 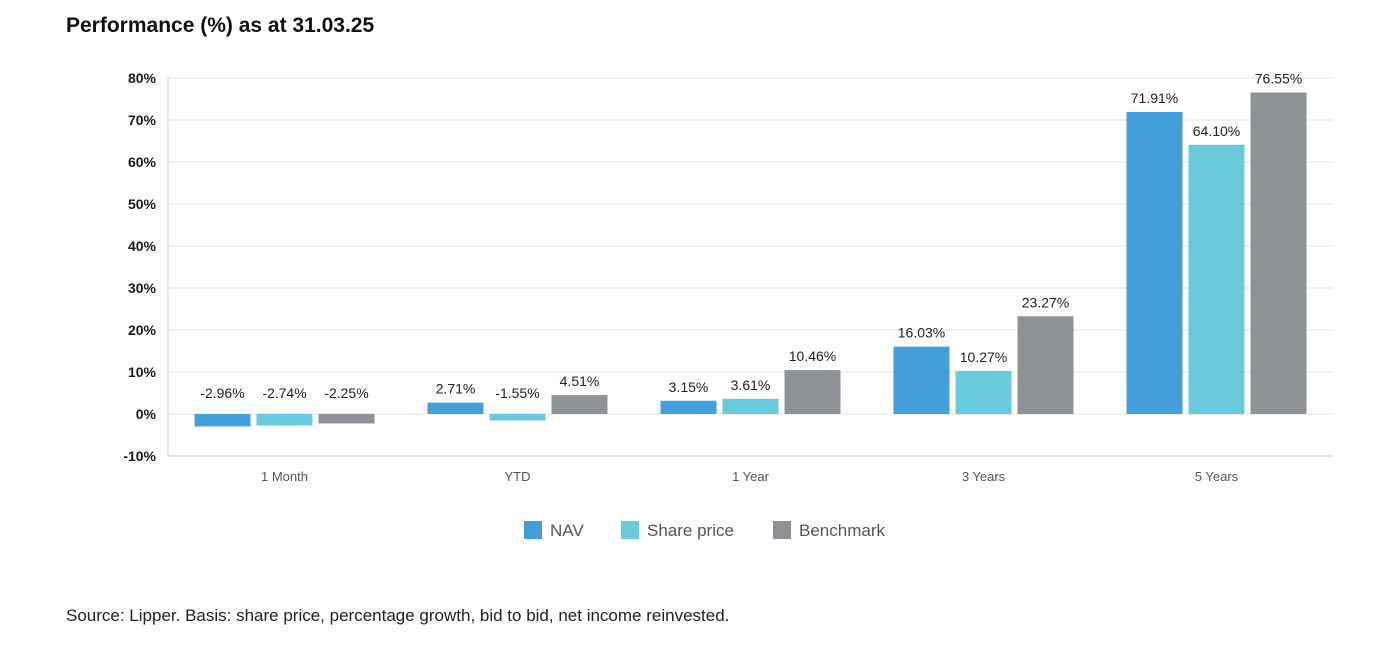 What do you see at coordinates (142, 204) in the screenshot?
I see `y-tick-label: 50%` at bounding box center [142, 204].